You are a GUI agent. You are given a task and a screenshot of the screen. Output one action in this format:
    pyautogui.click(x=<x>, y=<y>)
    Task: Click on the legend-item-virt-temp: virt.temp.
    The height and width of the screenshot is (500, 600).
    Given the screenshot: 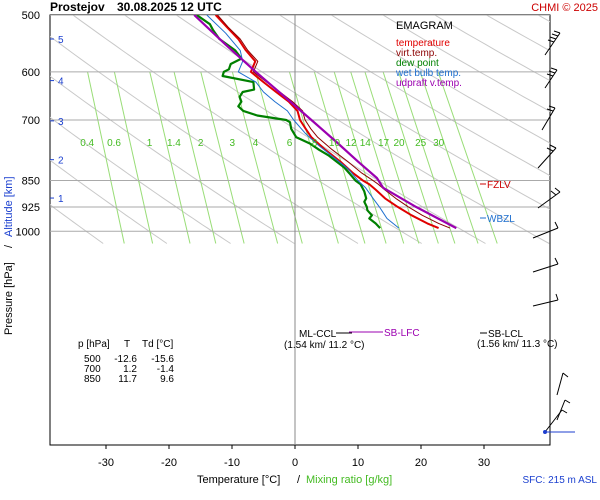 What is the action you would take?
    pyautogui.click(x=416, y=53)
    